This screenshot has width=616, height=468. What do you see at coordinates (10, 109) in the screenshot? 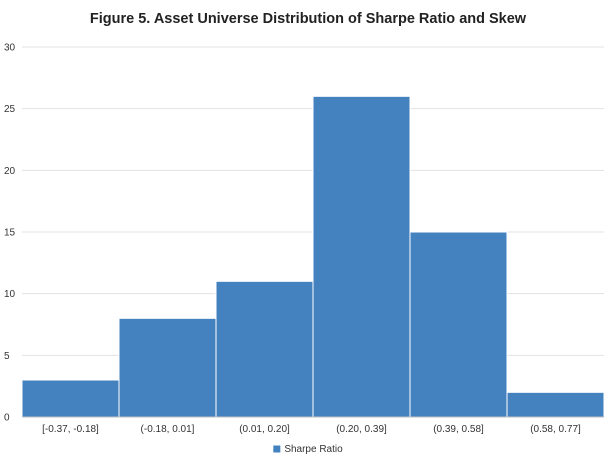
I see `y-tick-label: 25` at bounding box center [10, 109].